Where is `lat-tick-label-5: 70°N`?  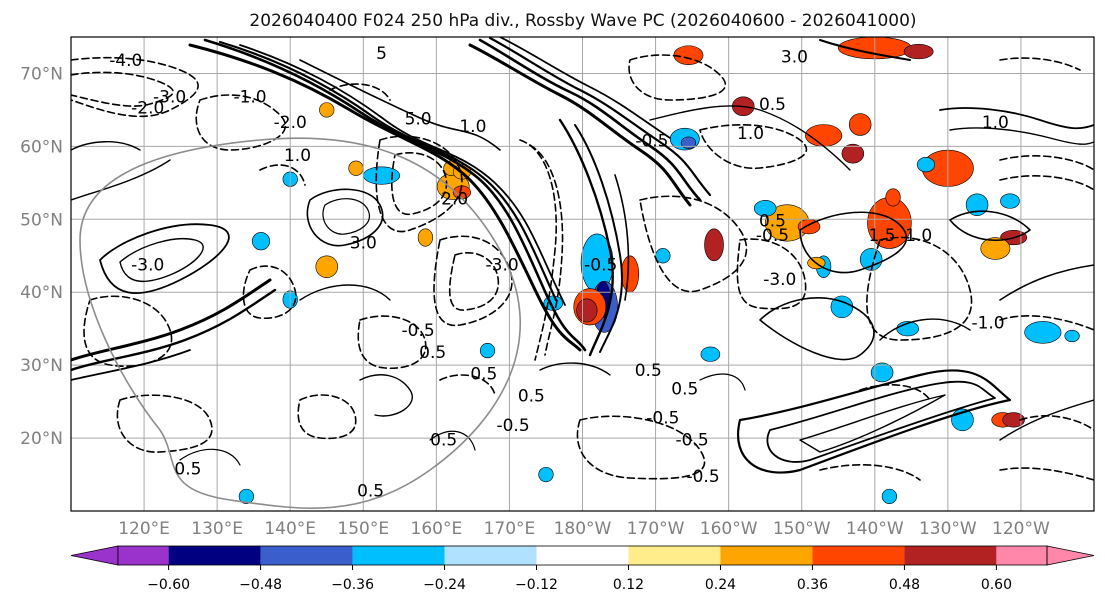 lat-tick-label-5: 70°N is located at coordinates (41, 74).